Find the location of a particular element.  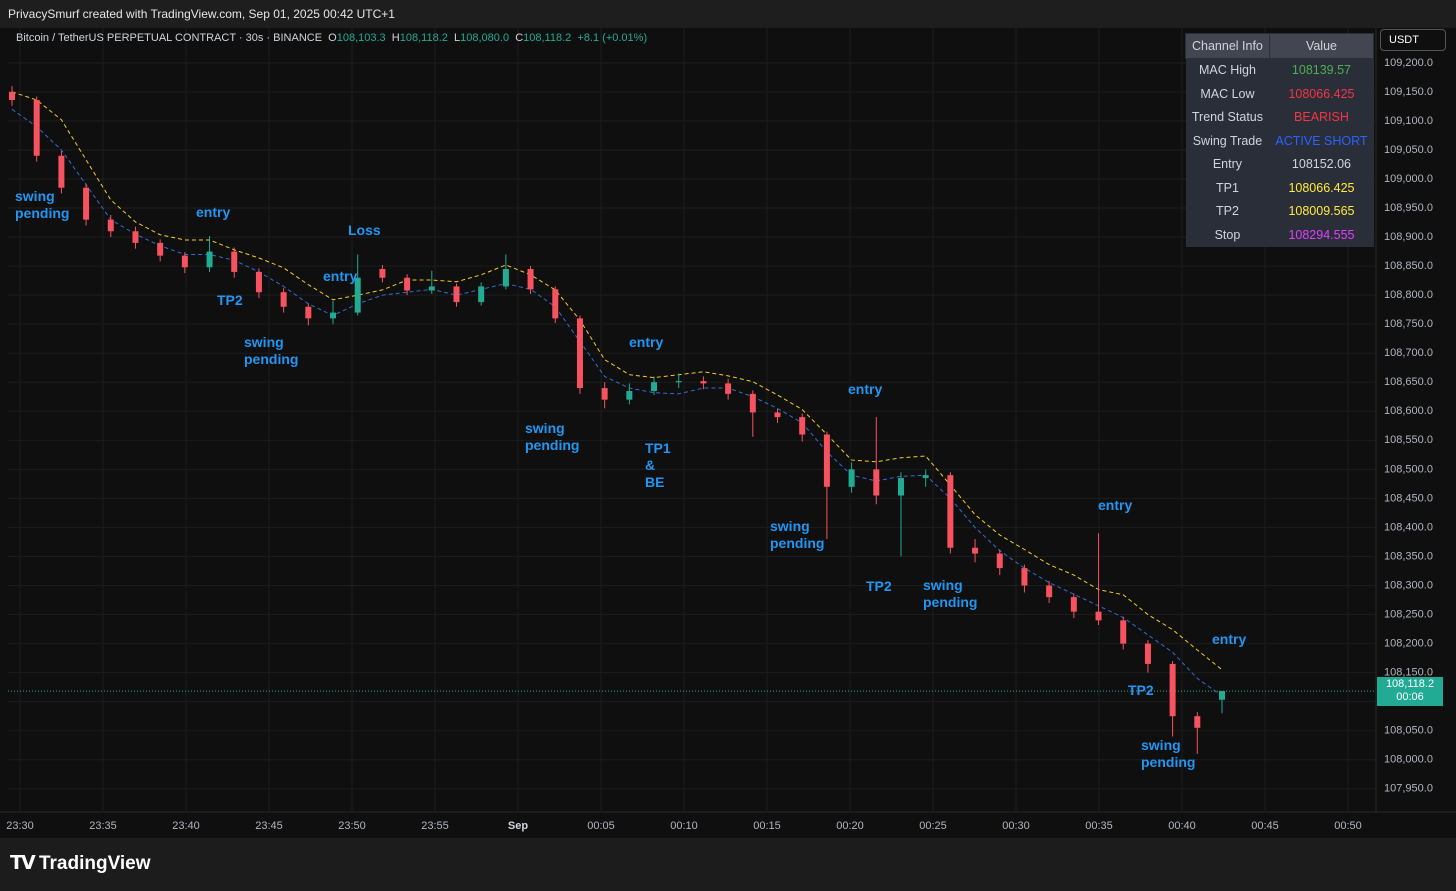

y-tick-label: 109,200.0 is located at coordinates (1408, 63).